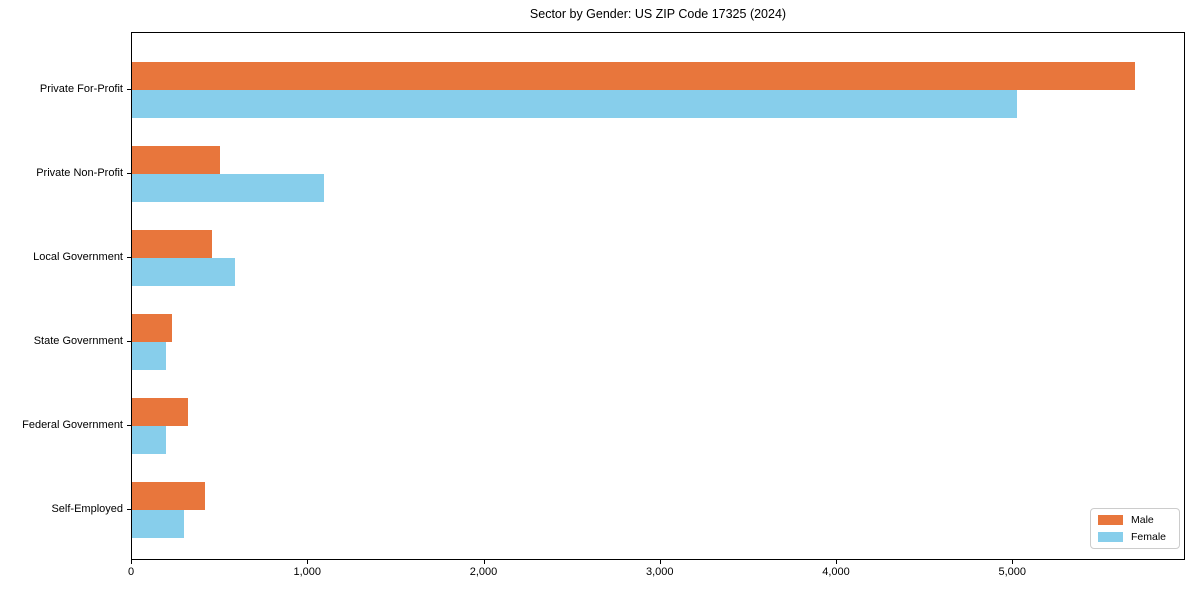 This screenshot has width=1200, height=600. I want to click on bar-male-self-employed, so click(168, 496).